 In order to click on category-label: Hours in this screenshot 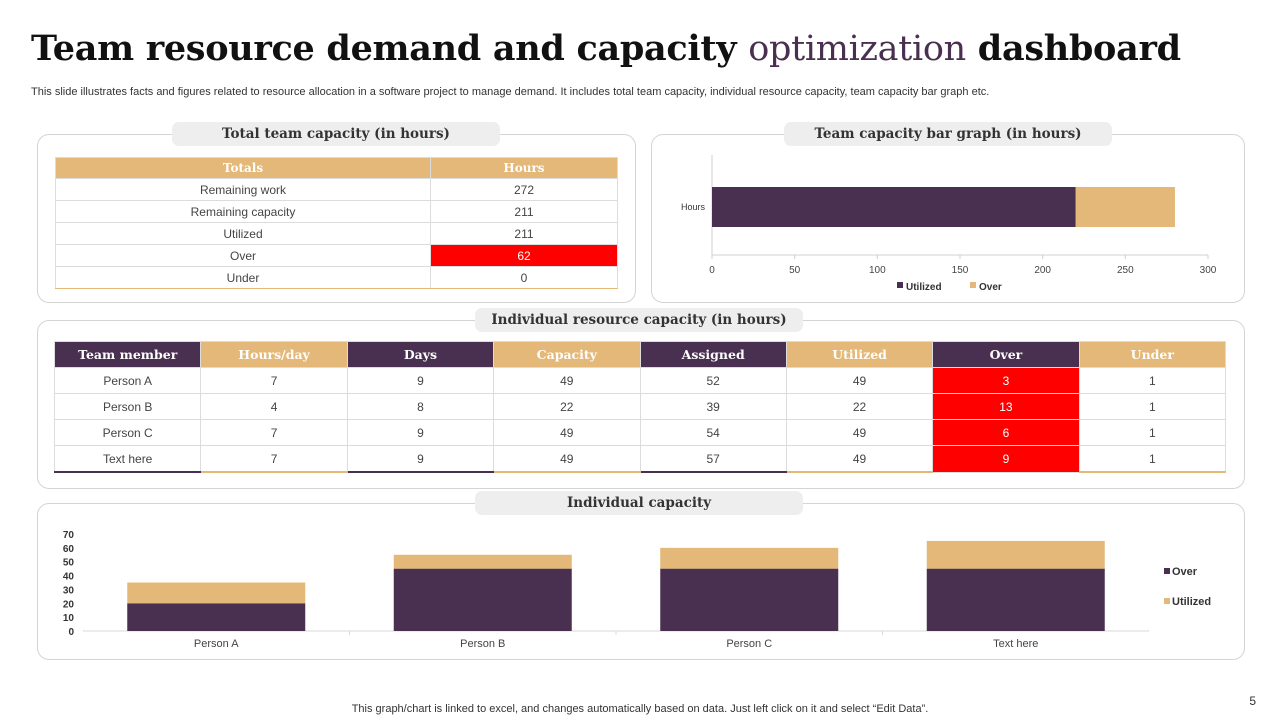, I will do `click(693, 207)`.